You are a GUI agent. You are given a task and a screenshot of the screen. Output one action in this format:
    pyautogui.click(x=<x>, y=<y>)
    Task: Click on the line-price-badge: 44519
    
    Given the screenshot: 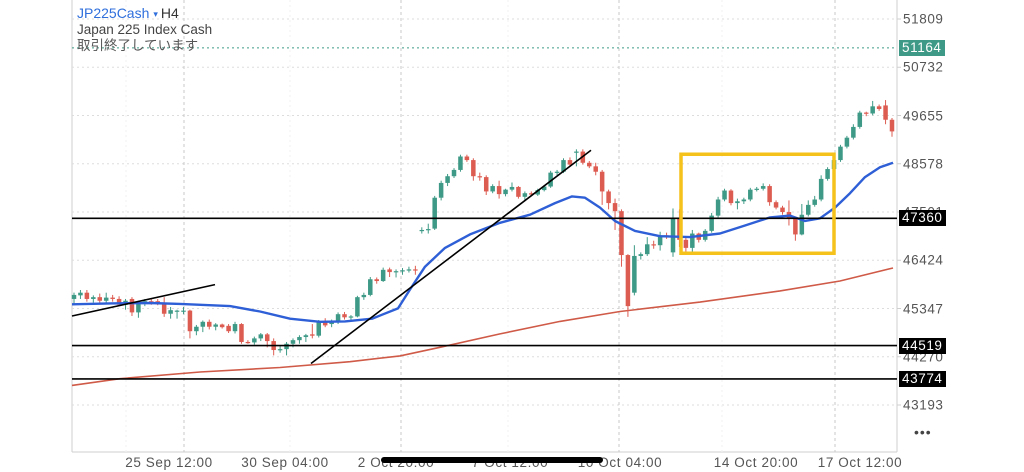 What is the action you would take?
    pyautogui.click(x=922, y=345)
    